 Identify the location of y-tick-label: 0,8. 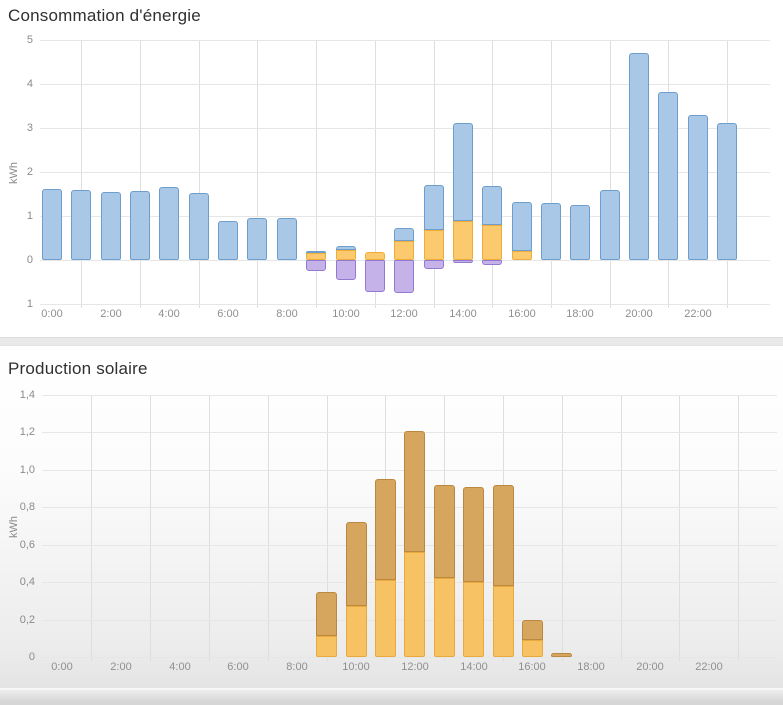
(27, 507).